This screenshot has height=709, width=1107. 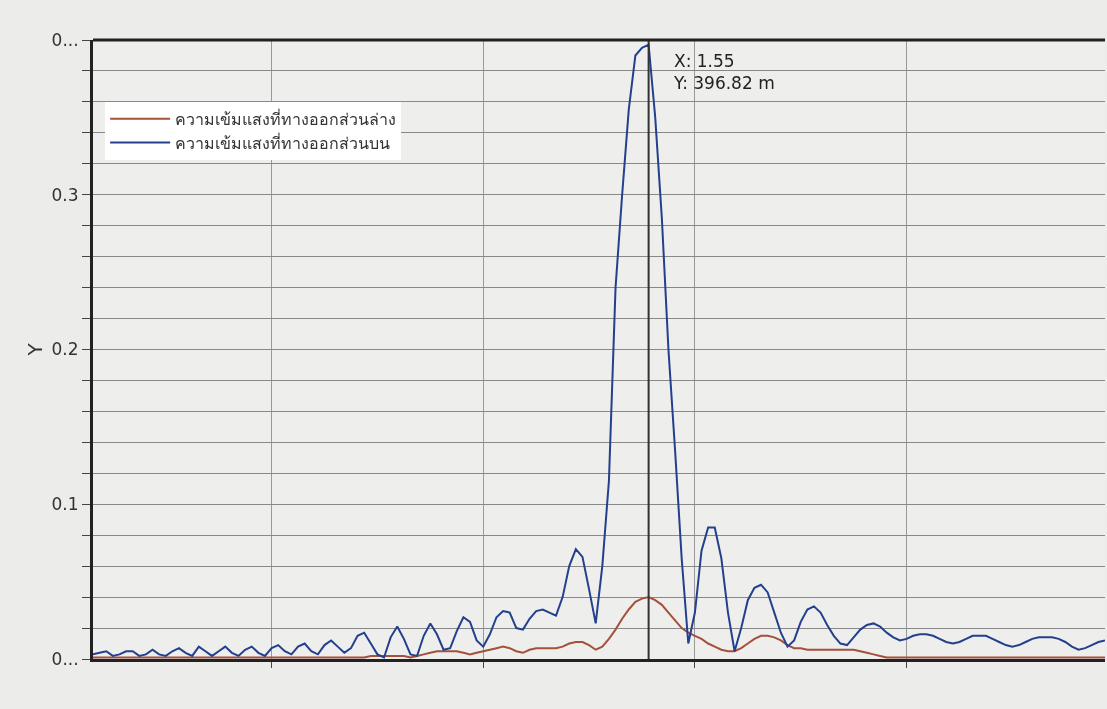 What do you see at coordinates (65, 504) in the screenshot?
I see `y-tick-label: 0.1` at bounding box center [65, 504].